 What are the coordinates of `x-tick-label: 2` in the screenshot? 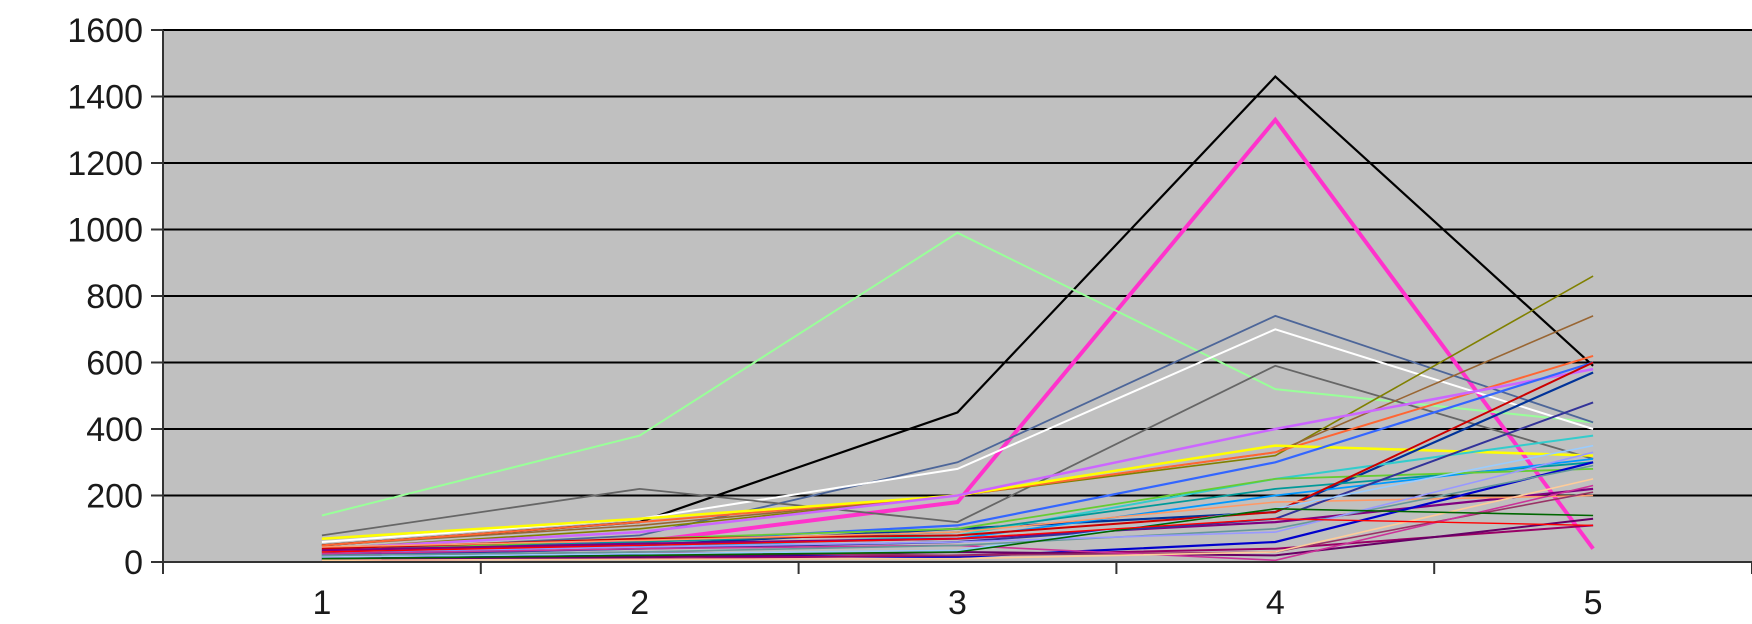 It's located at (639, 603).